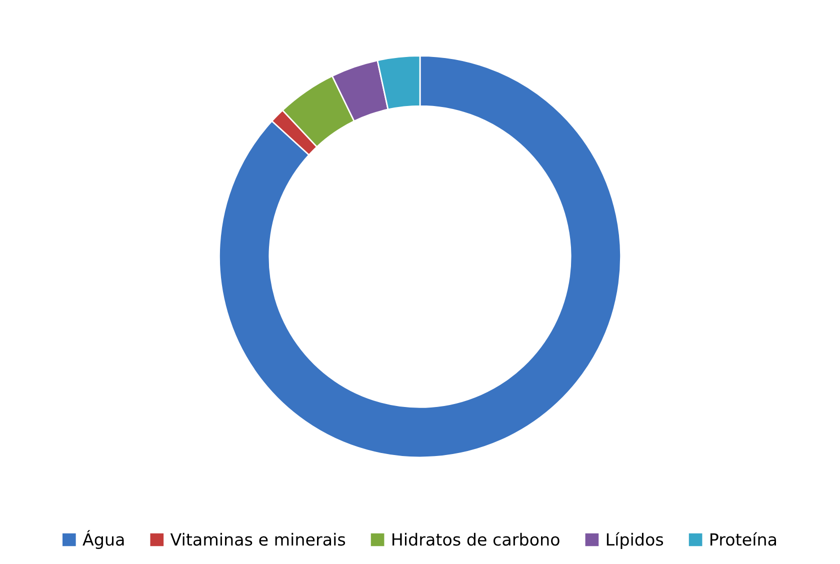 This screenshot has height=564, width=840. What do you see at coordinates (103, 539) in the screenshot?
I see `legend-label: Água` at bounding box center [103, 539].